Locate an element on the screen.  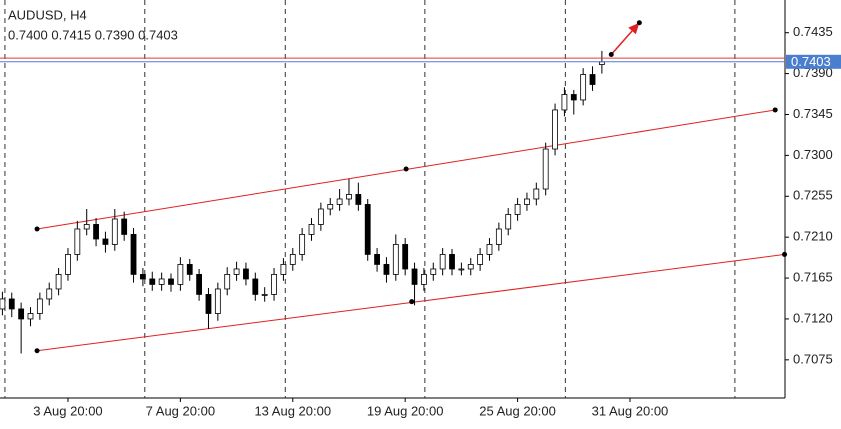
y-tick-label: 0.7255 is located at coordinates (813, 195).